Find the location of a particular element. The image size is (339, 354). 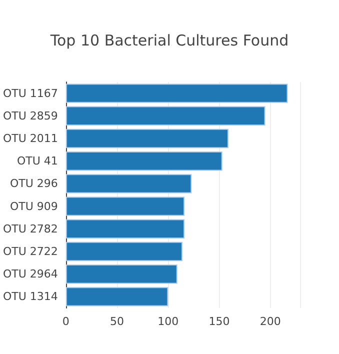

y-tick-label: OTU 2722 is located at coordinates (30, 251).